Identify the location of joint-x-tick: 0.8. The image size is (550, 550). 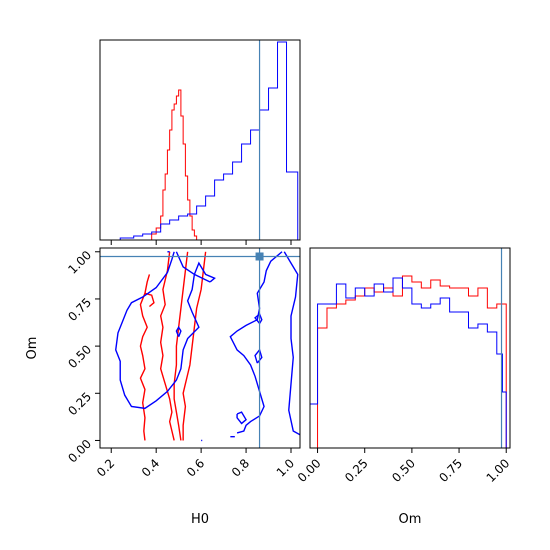
(240, 464).